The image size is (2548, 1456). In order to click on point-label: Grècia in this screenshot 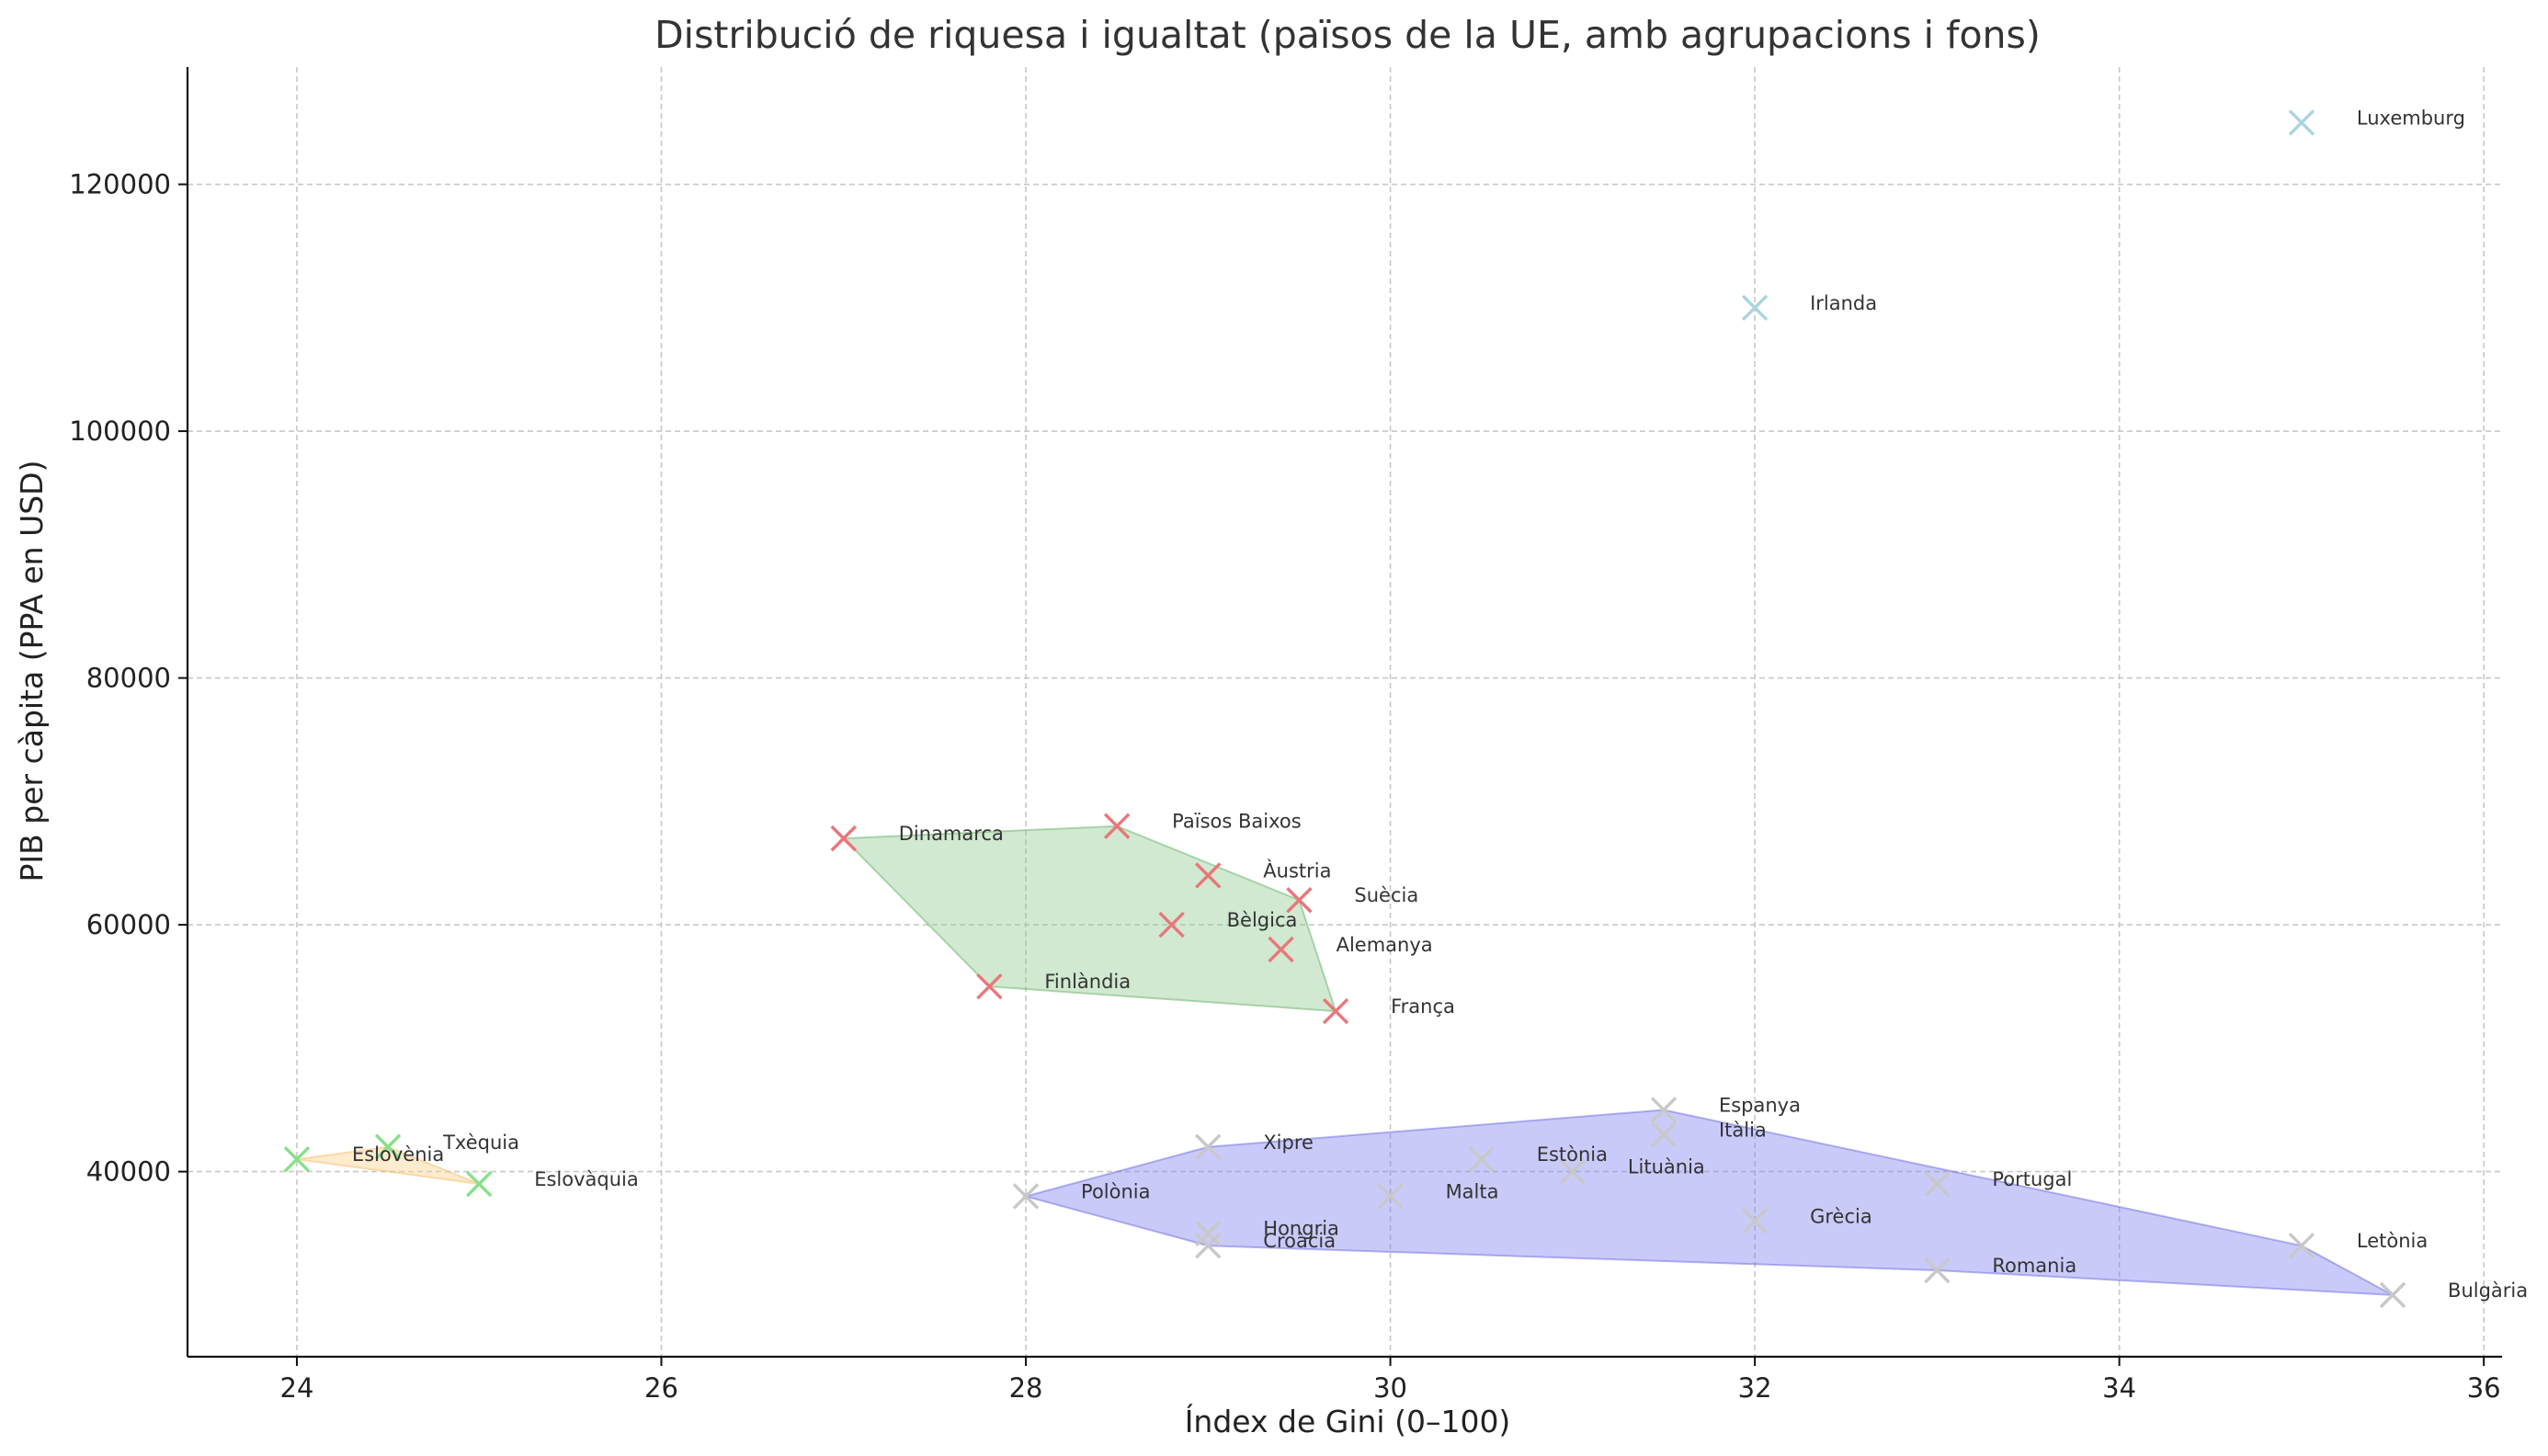, I will do `click(1841, 1216)`.